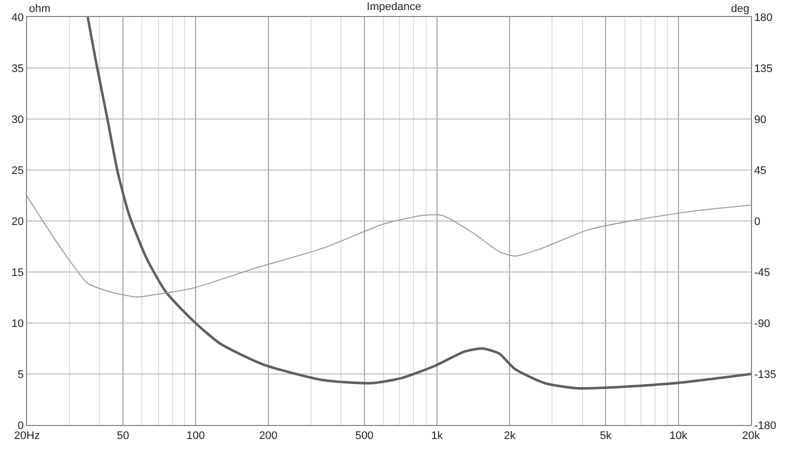  What do you see at coordinates (760, 170) in the screenshot?
I see `y2-tick-label: 45` at bounding box center [760, 170].